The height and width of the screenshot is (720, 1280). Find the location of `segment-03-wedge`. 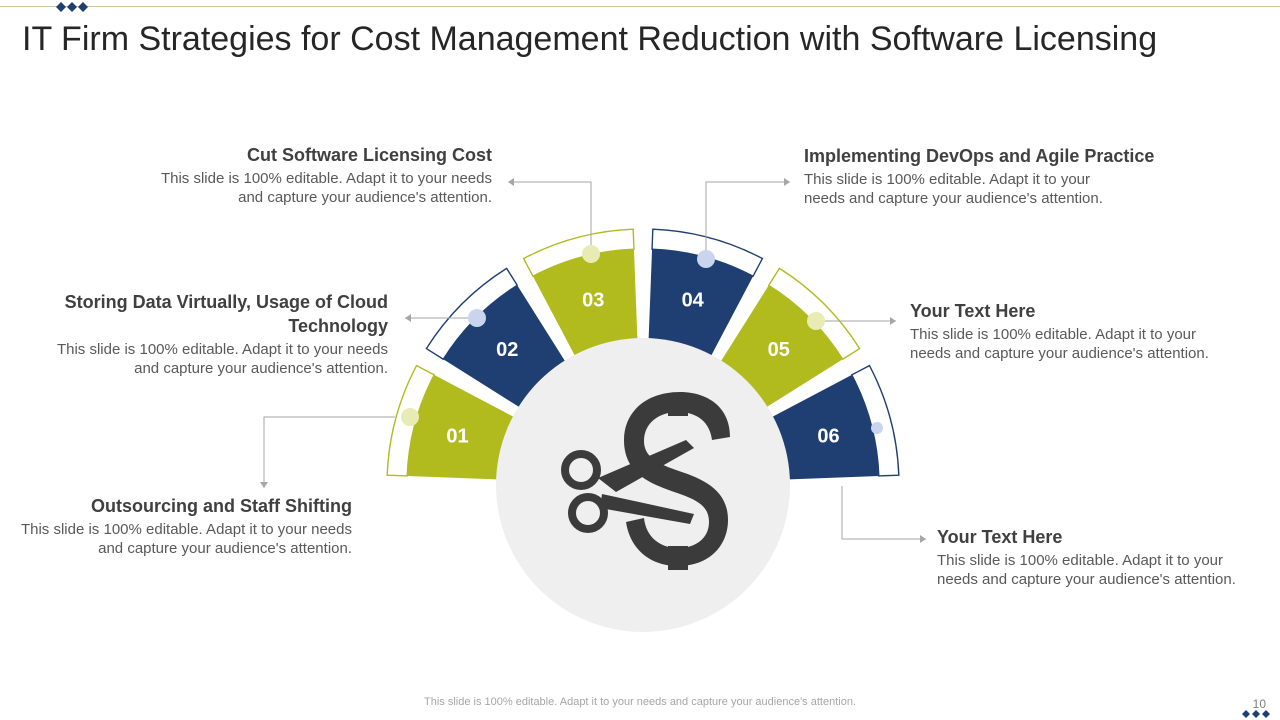

segment-03-wedge is located at coordinates (585, 305).